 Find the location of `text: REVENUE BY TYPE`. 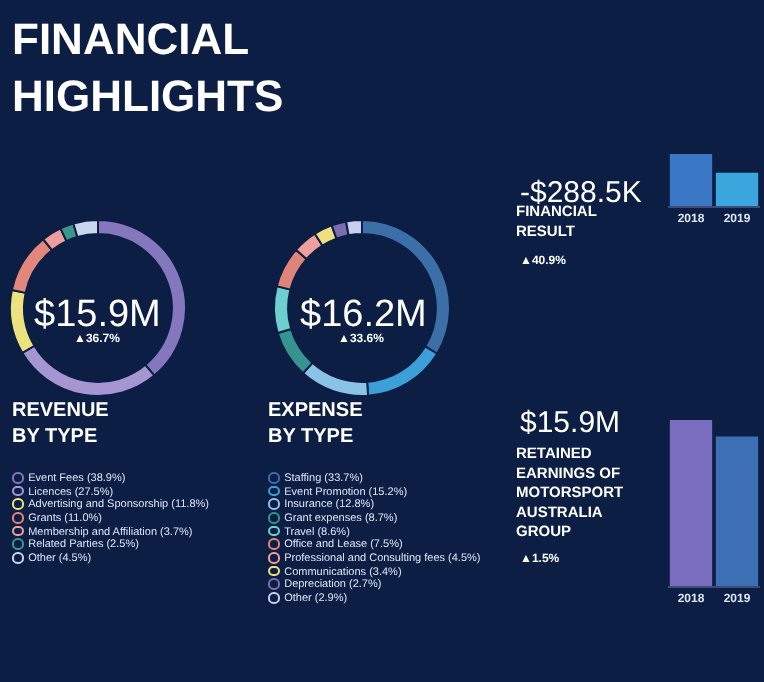

text: REVENUE BY TYPE is located at coordinates (61, 424).